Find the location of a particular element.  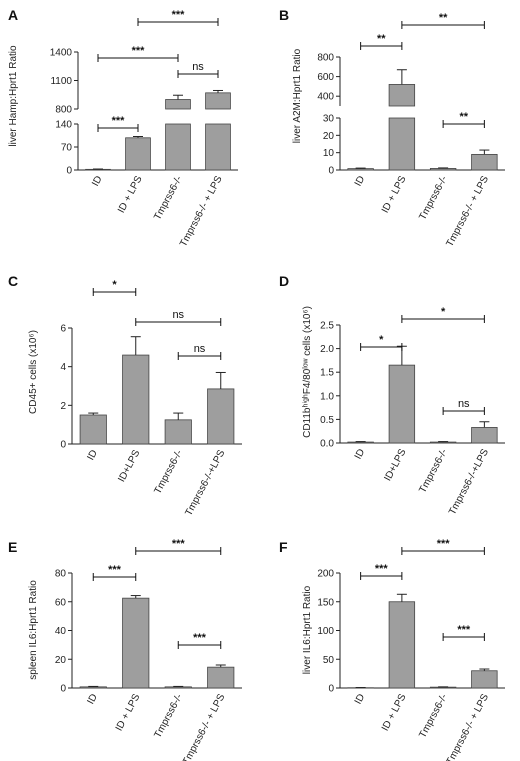

panel-D-y-axis-label: CD11bʰⁱᵍʰF4/80ˡᵒʷ cells (x10⁶) is located at coordinates (307, 372).